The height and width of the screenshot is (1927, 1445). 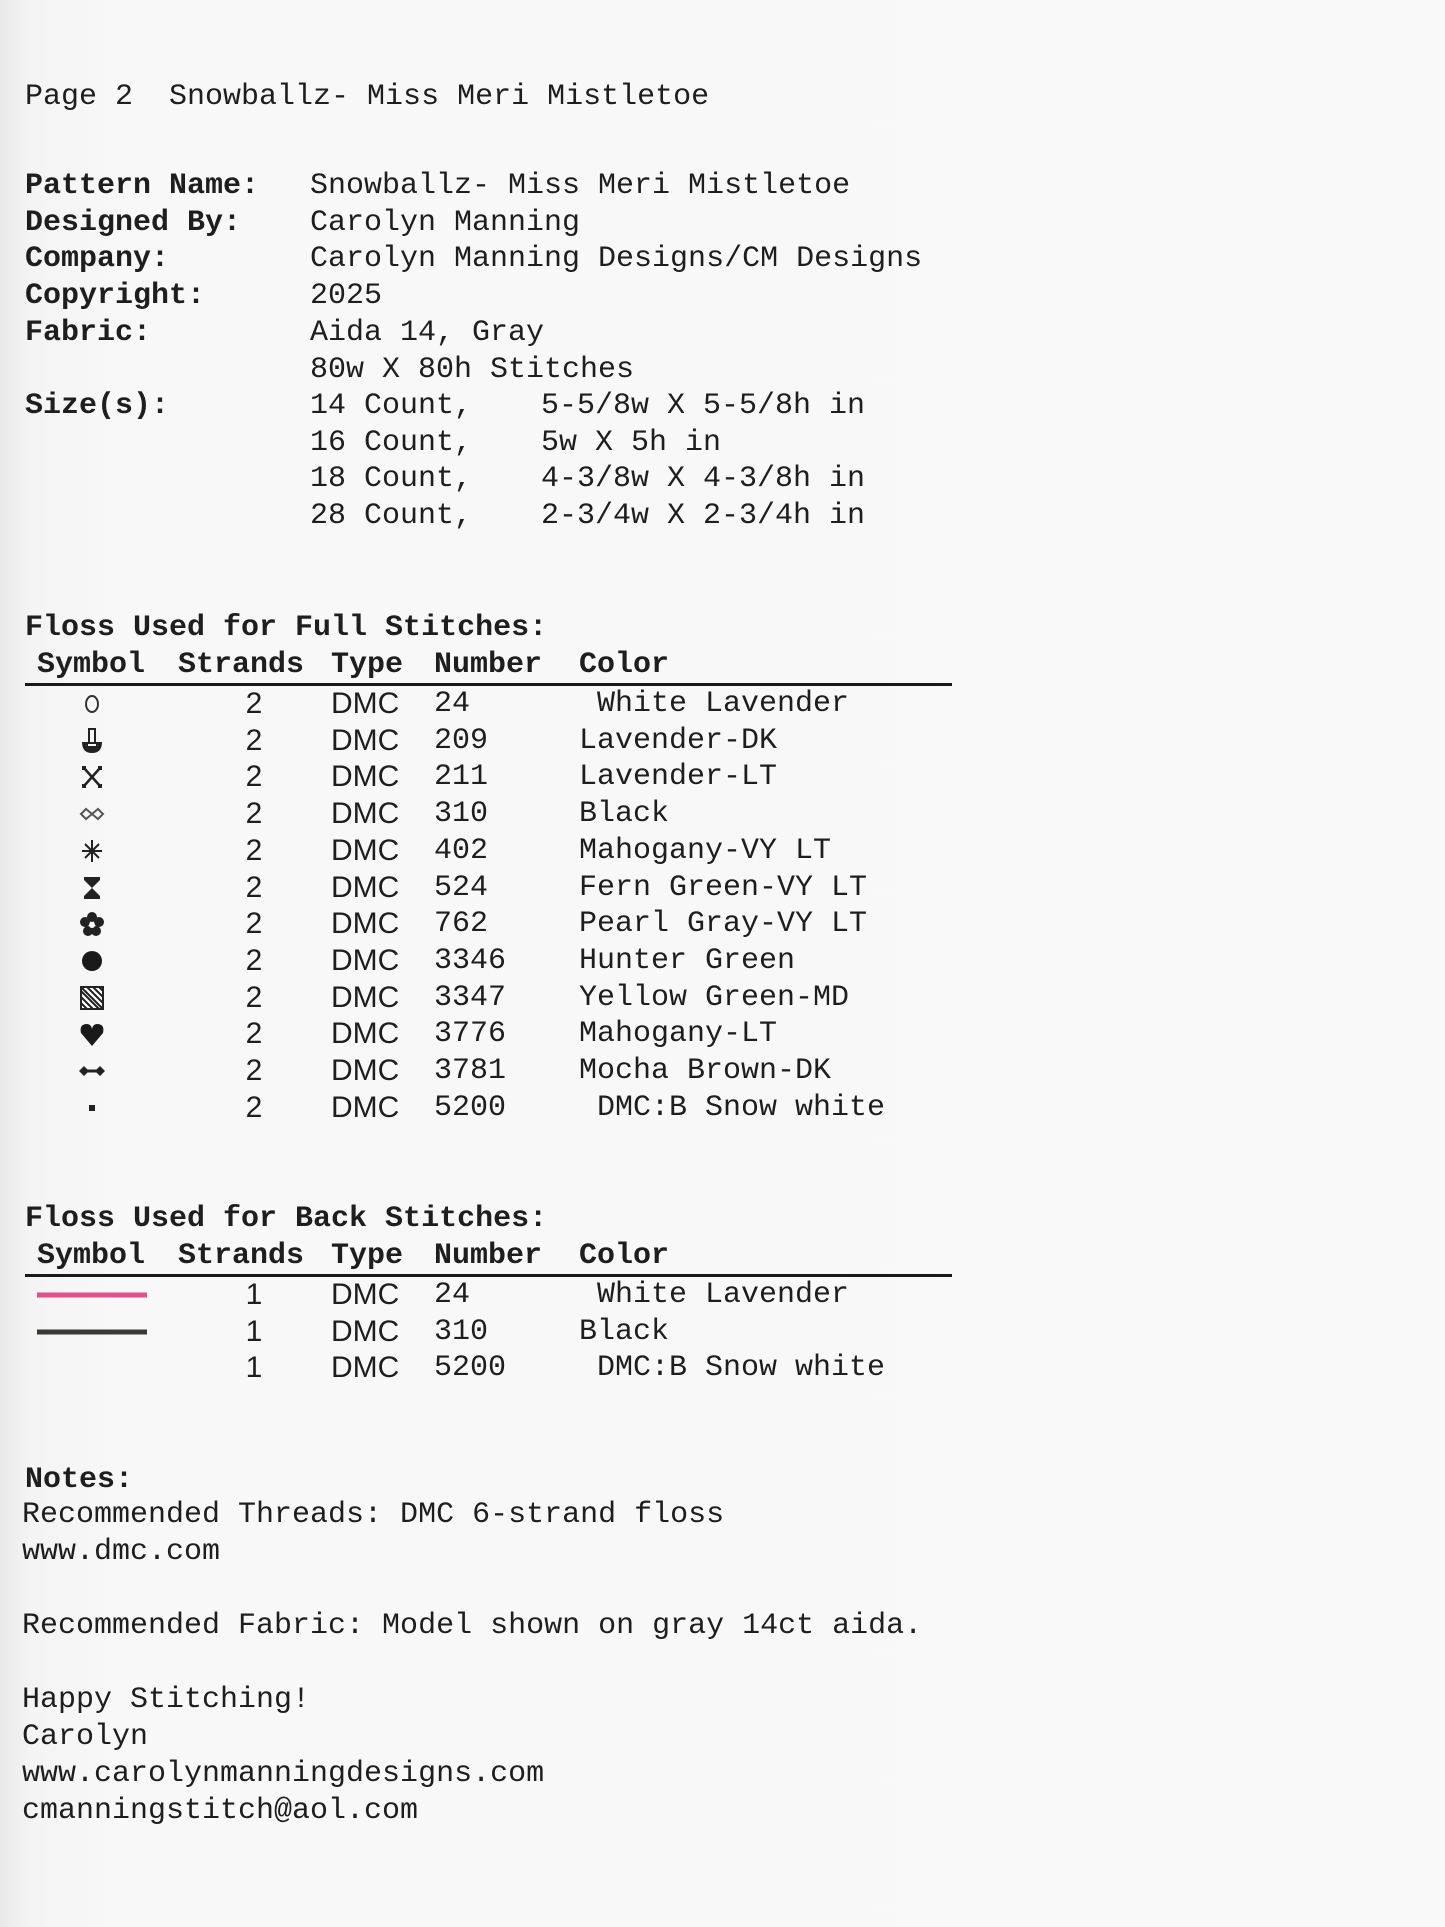 I want to click on color-cell: Lavender-DK, so click(x=678, y=740).